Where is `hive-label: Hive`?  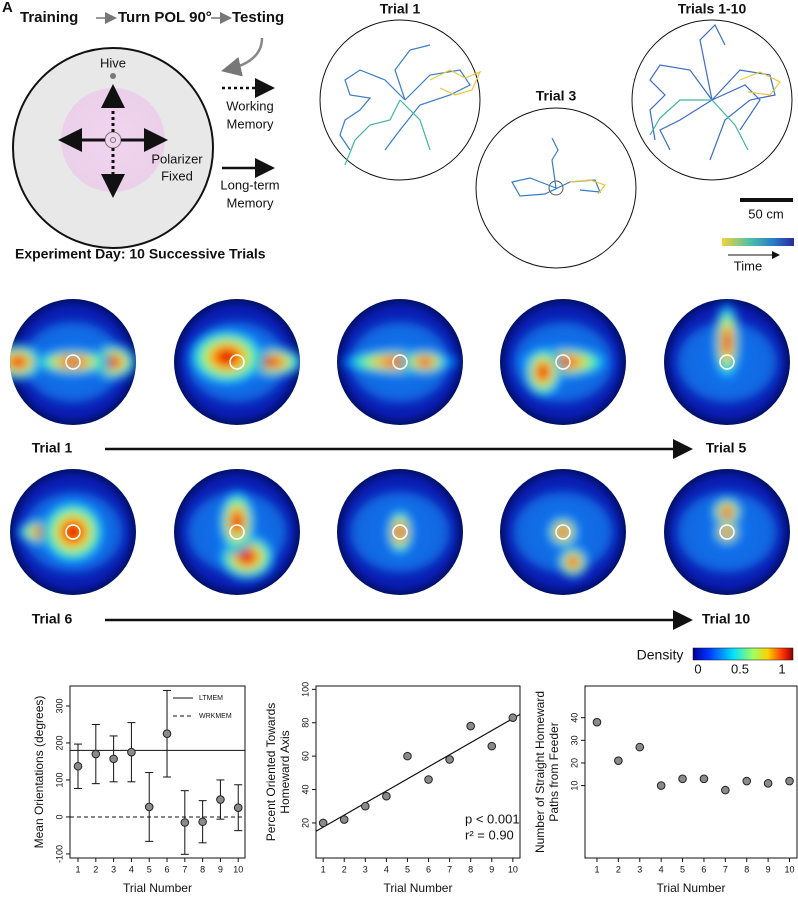 hive-label: Hive is located at coordinates (113, 62).